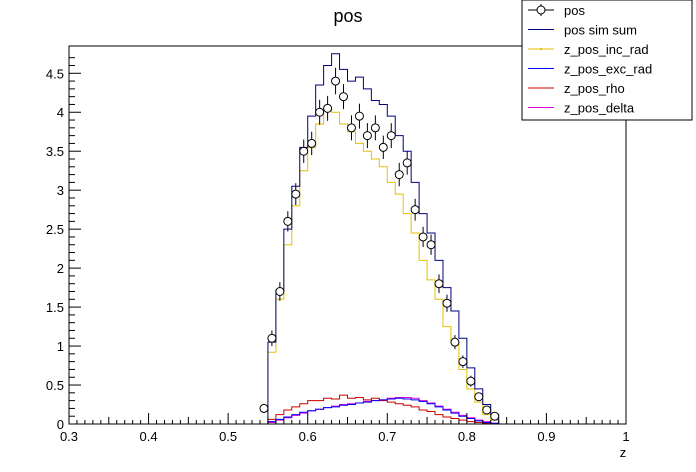 The image size is (696, 472). What do you see at coordinates (467, 436) in the screenshot?
I see `x-tick-label: 0.8` at bounding box center [467, 436].